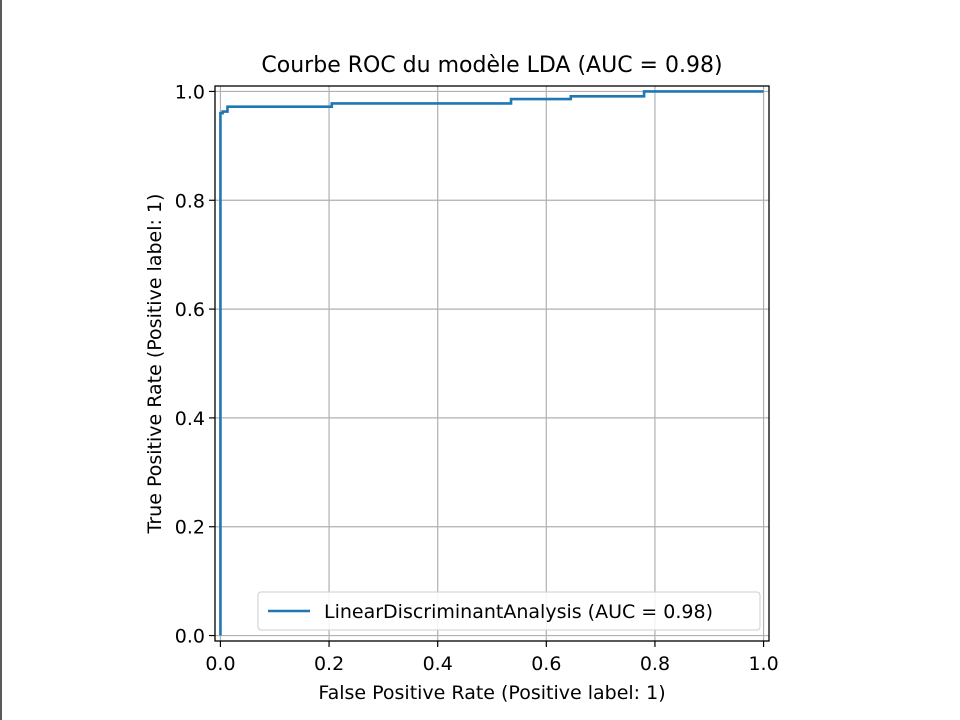 This screenshot has width=960, height=720. I want to click on legend-box, so click(509, 611).